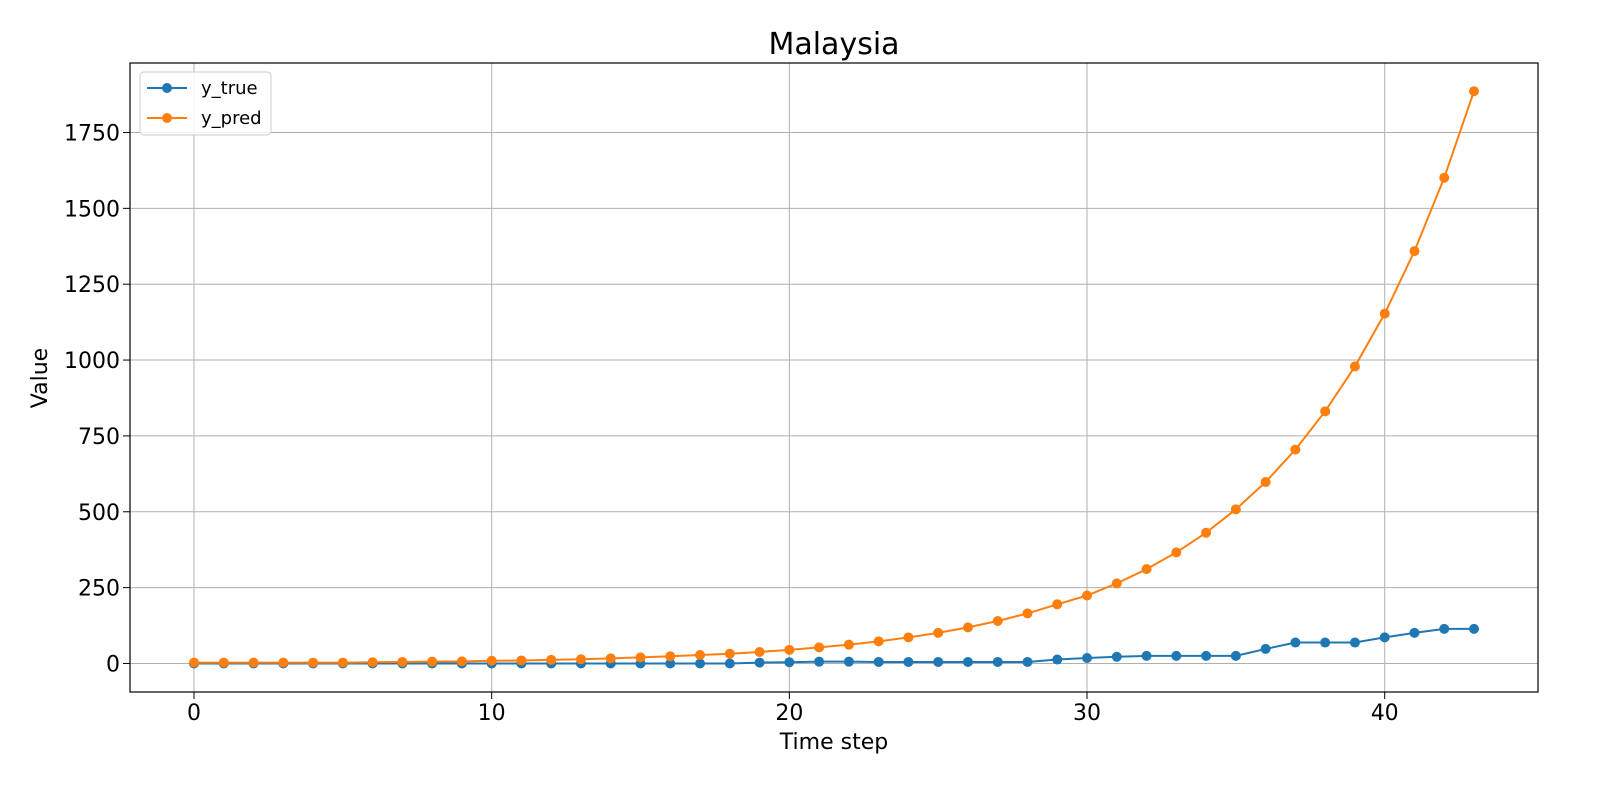 This screenshot has width=1600, height=800. What do you see at coordinates (92, 361) in the screenshot?
I see `y-tick-label: 1000` at bounding box center [92, 361].